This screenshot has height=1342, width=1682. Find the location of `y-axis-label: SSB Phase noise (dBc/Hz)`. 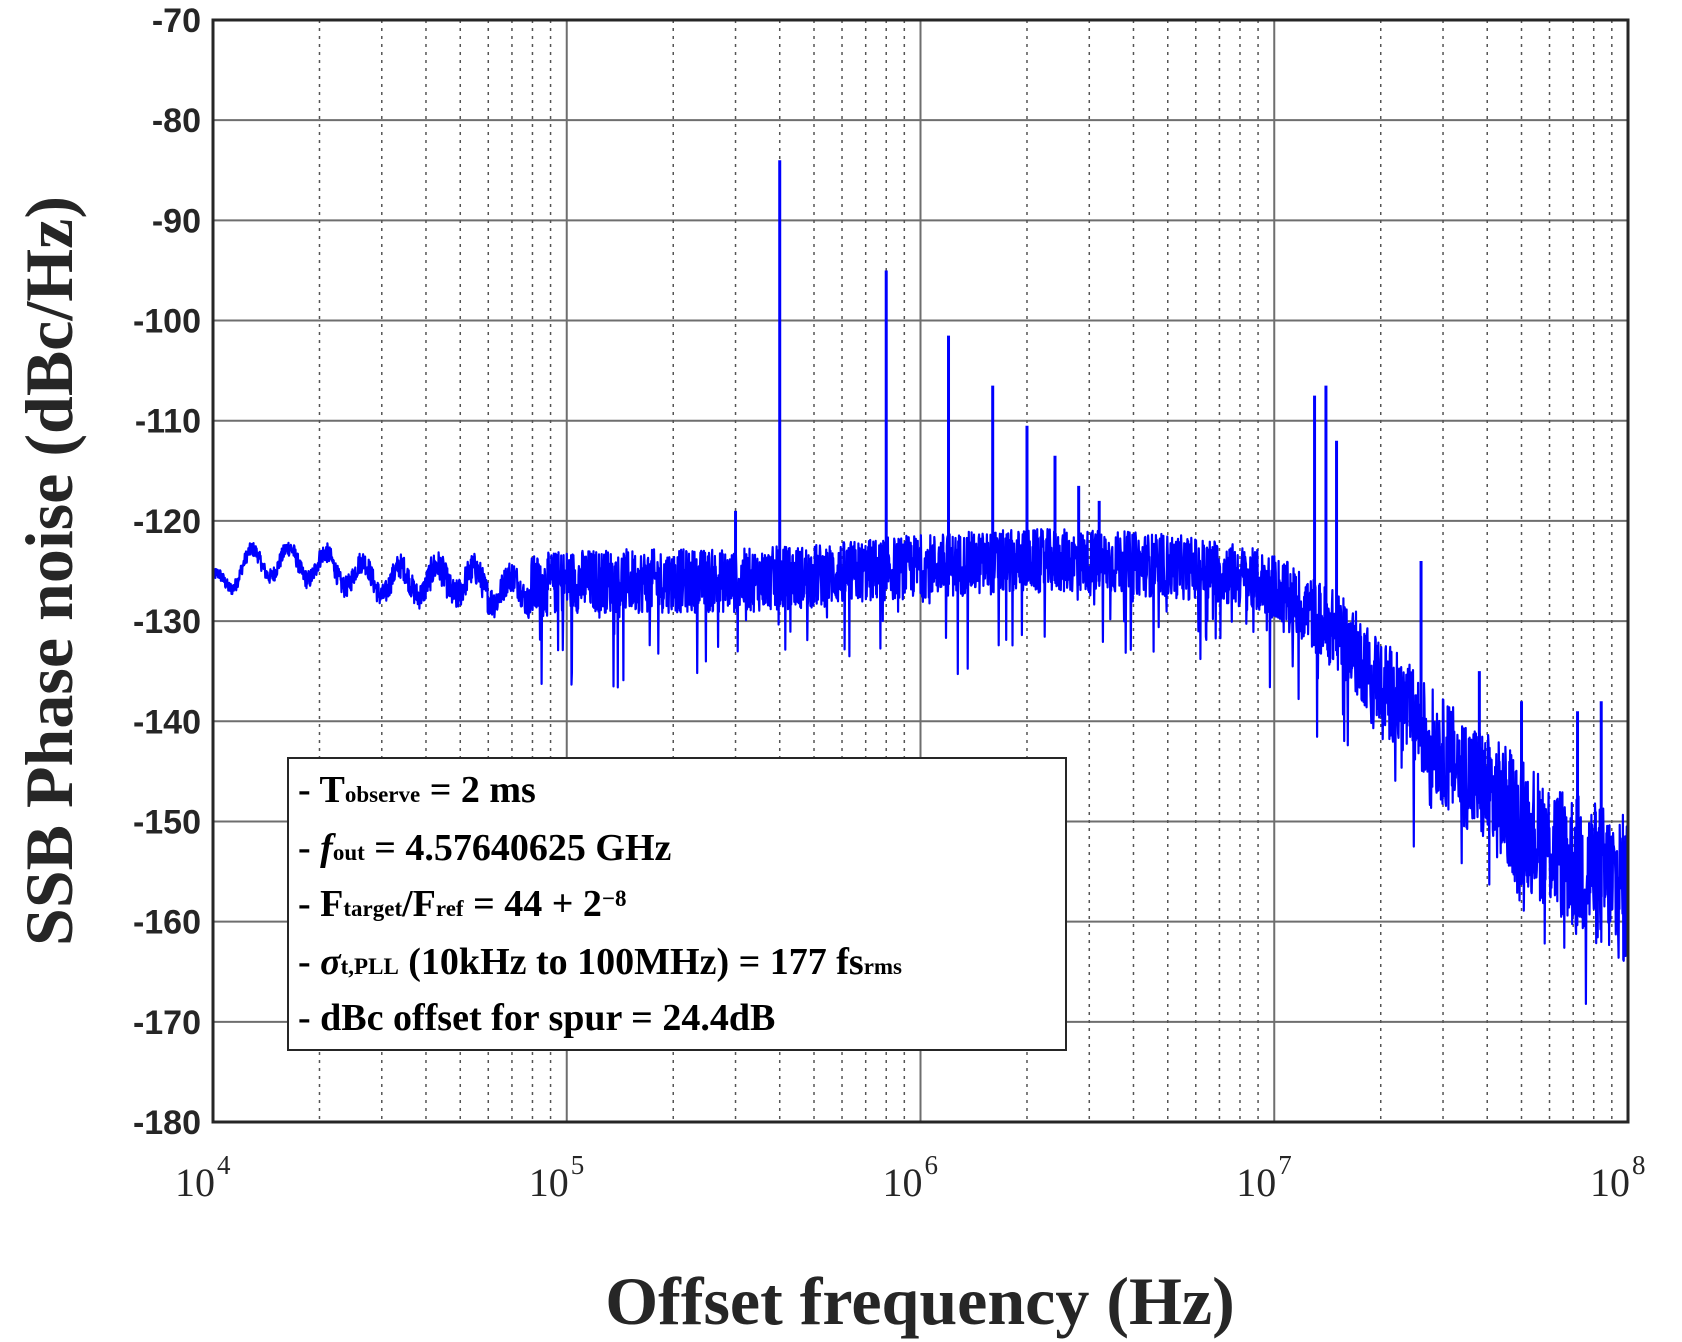

y-axis-label: SSB Phase noise (dBc/Hz) is located at coordinates (49, 571).